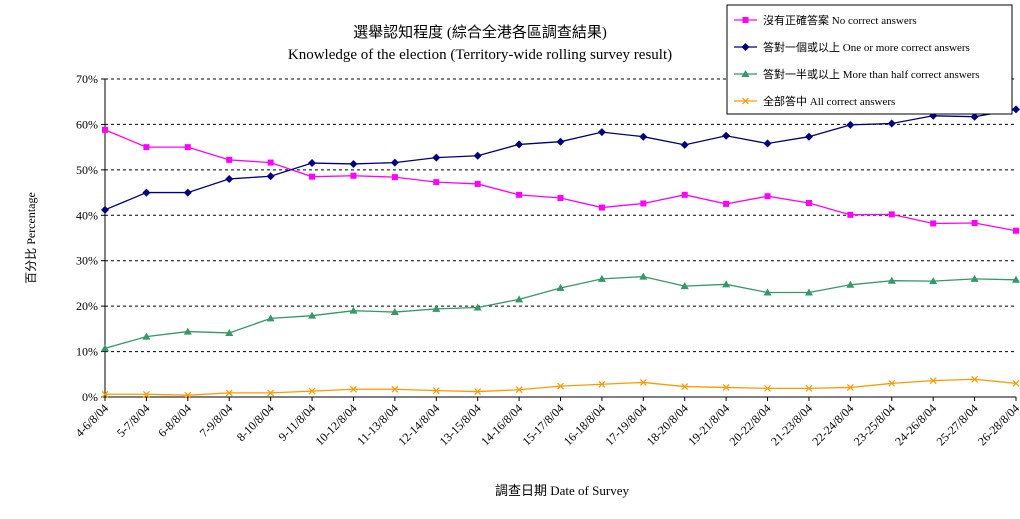 This screenshot has height=519, width=1020. What do you see at coordinates (480, 32) in the screenshot?
I see `chart-title: 選舉認知程度 (綜合全港各區調查結果)` at bounding box center [480, 32].